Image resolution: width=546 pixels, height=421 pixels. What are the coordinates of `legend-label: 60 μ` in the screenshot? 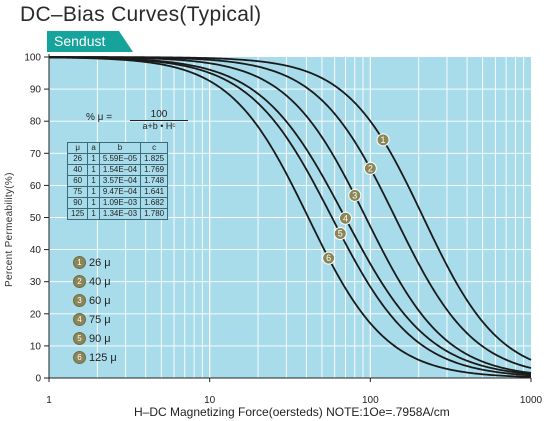 It's located at (100, 300).